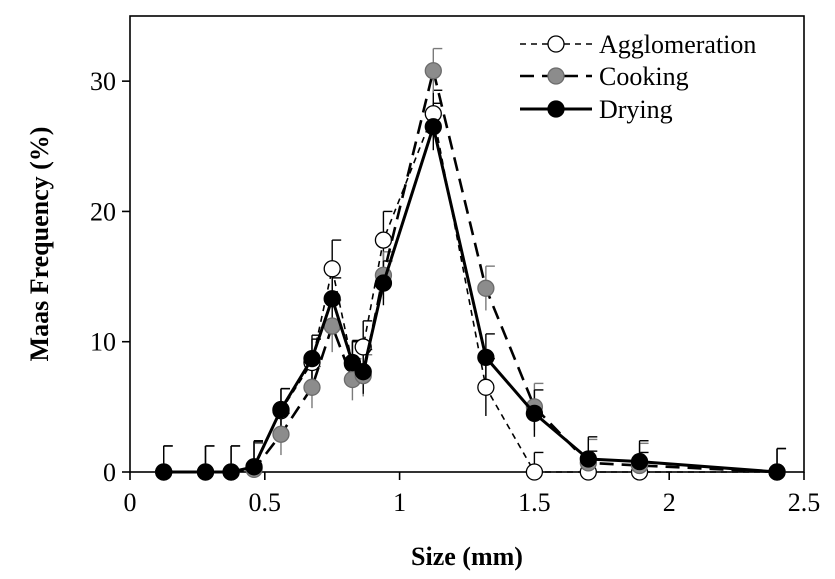 The image size is (835, 579). What do you see at coordinates (109, 472) in the screenshot?
I see `y-tick-label: 0` at bounding box center [109, 472].